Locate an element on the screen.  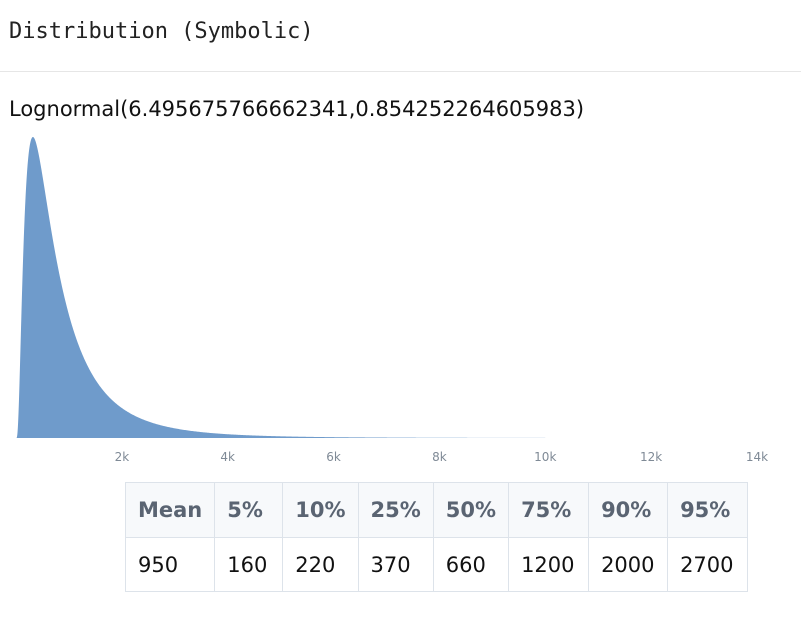
x-tick-label: 6k is located at coordinates (333, 457).